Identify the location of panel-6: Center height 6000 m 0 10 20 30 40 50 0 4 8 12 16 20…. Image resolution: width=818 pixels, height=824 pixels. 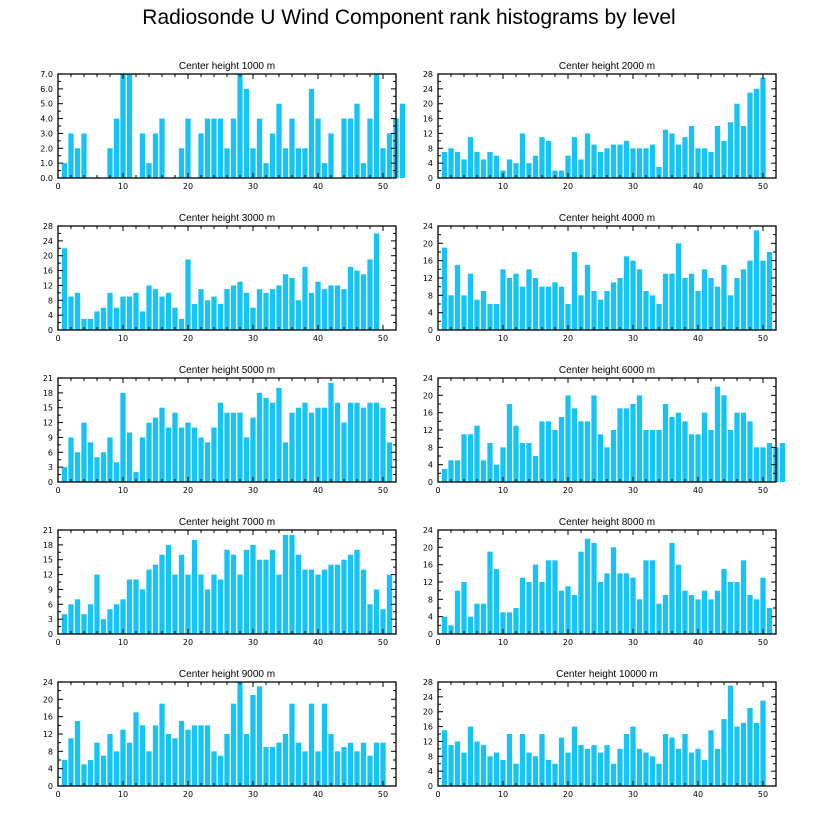
(604, 430).